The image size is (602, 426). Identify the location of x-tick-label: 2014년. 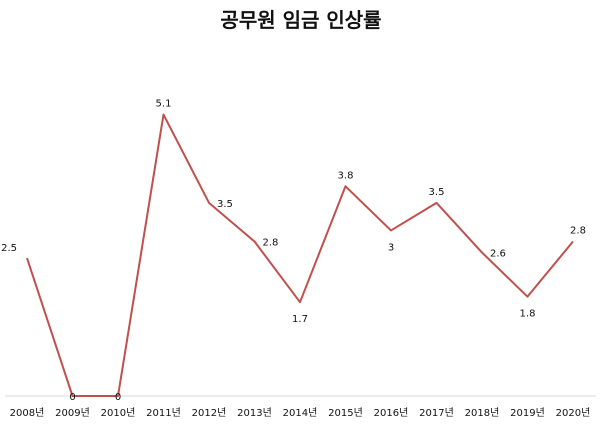
(300, 413).